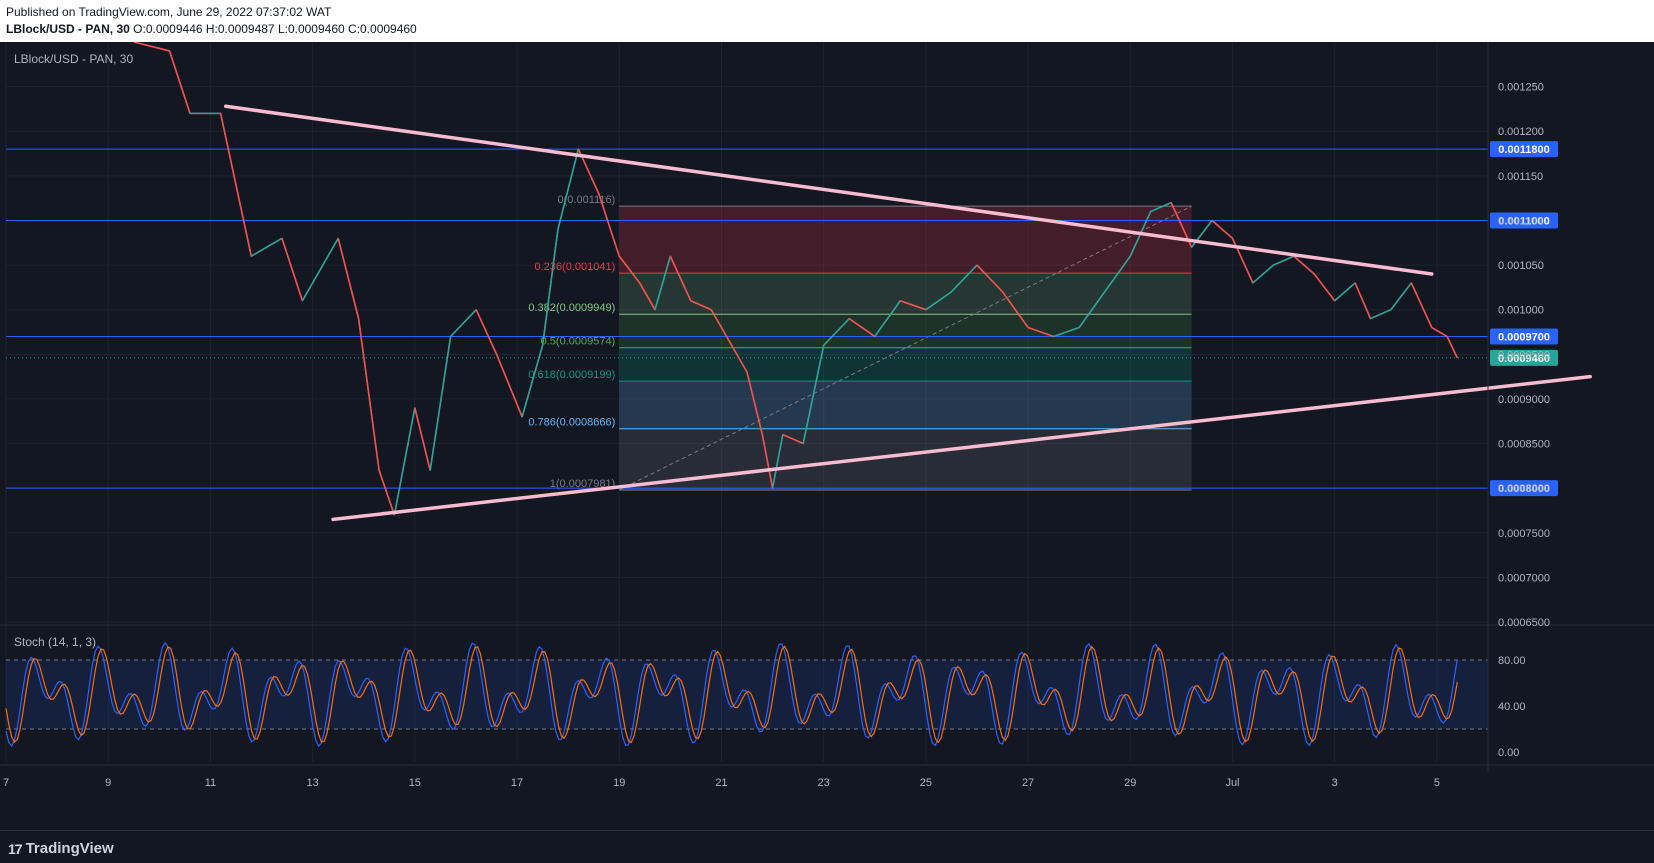 The width and height of the screenshot is (1654, 863). What do you see at coordinates (1512, 661) in the screenshot?
I see `stoch-axis-tick: 80.00` at bounding box center [1512, 661].